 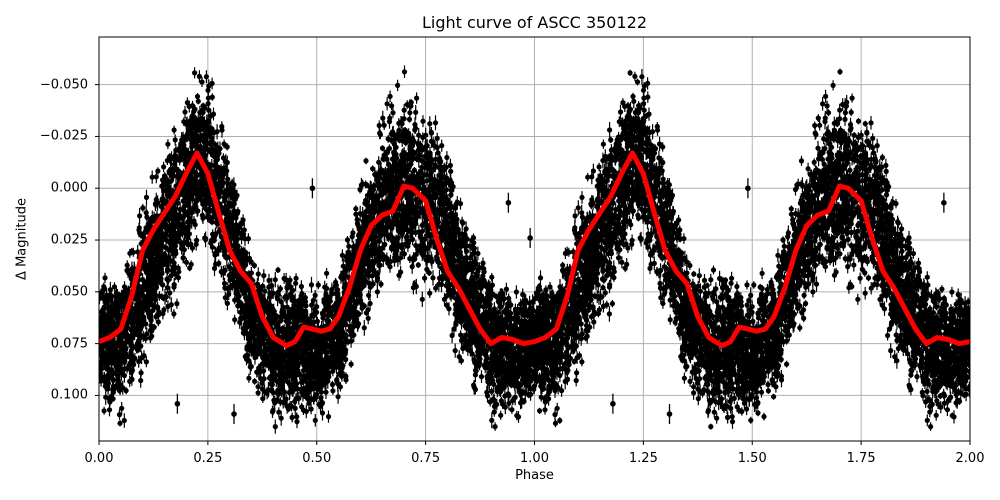 I want to click on y-tick-label: −0.025, so click(x=63, y=136).